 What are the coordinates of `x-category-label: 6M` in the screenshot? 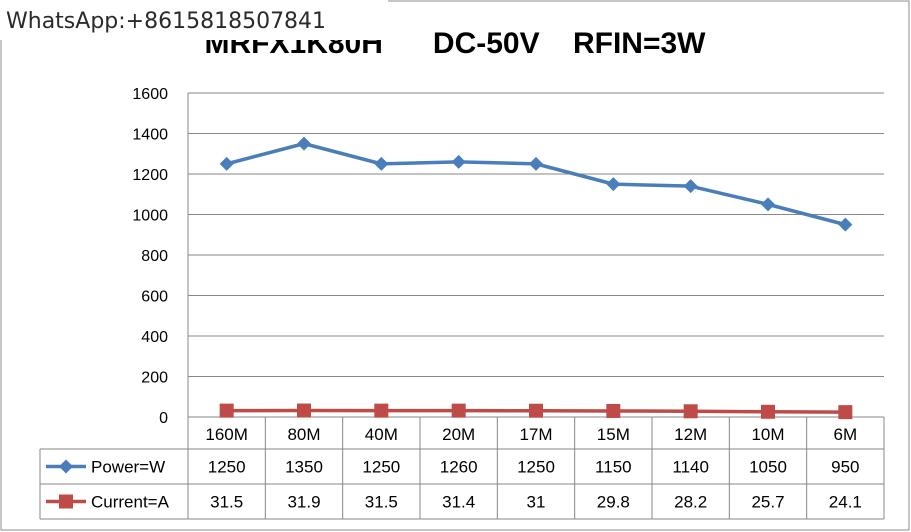 It's located at (846, 434).